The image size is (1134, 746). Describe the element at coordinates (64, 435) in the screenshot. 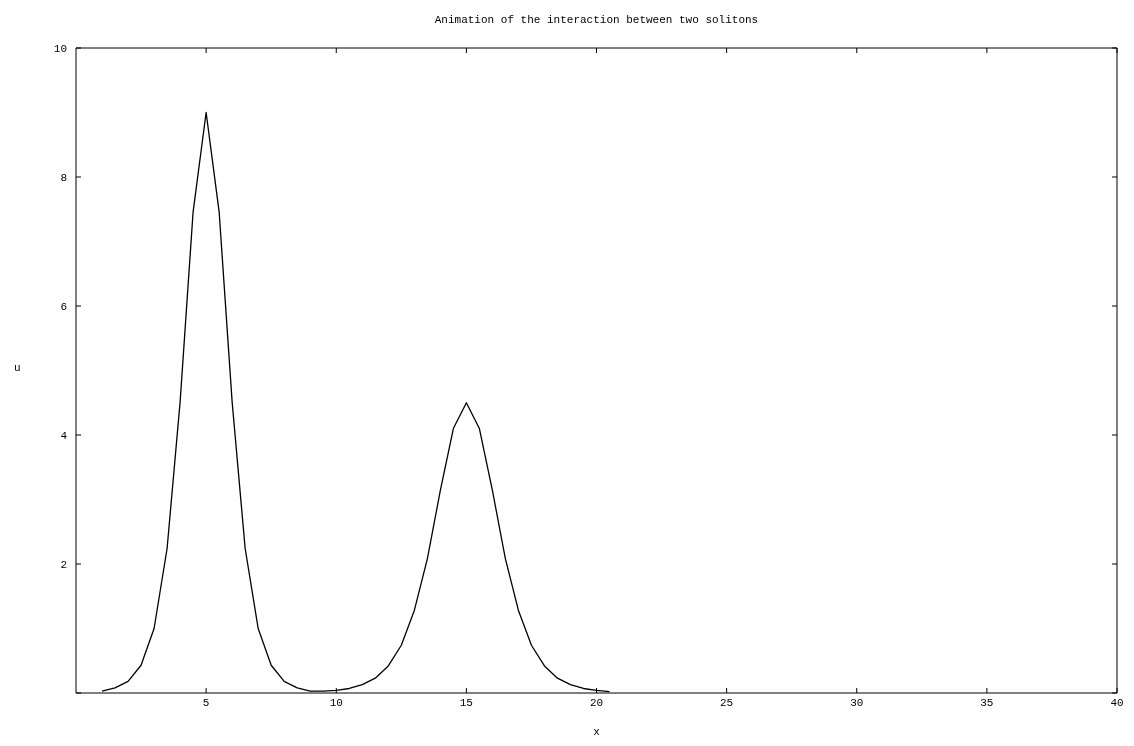

I see `y-tick-label: 4` at that location.